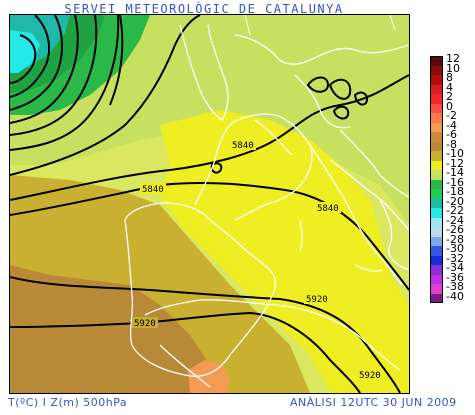 The height and width of the screenshot is (415, 475). Describe the element at coordinates (68, 402) in the screenshot. I see `footer-left-label: T(ºC) I Z(m) 500hPa` at that location.